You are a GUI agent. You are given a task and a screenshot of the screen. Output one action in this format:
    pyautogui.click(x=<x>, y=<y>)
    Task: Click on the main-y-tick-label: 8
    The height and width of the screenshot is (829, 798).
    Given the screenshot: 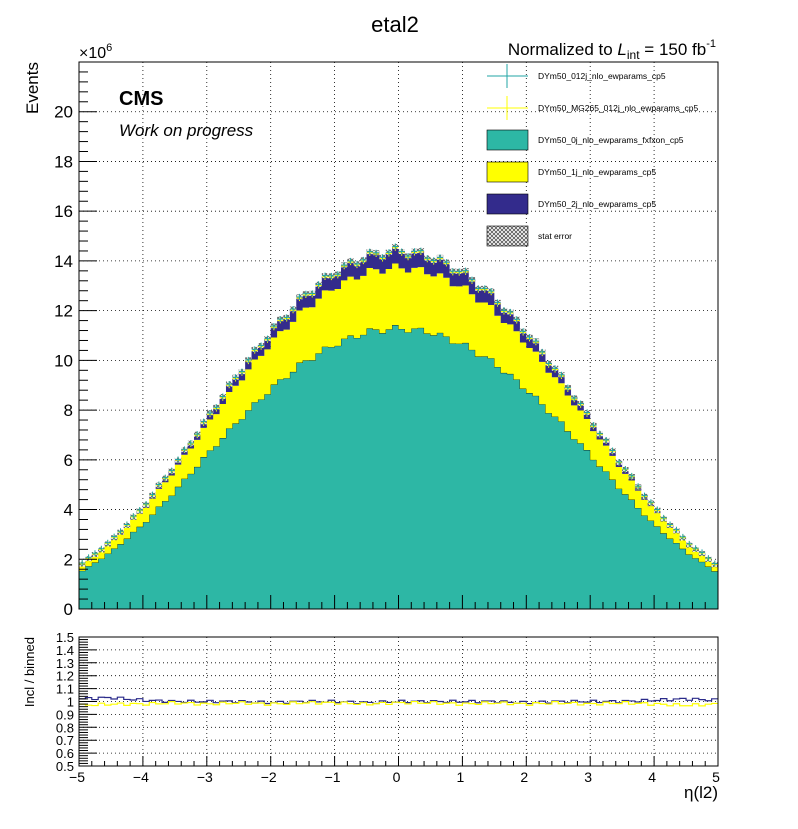 What is the action you would take?
    pyautogui.click(x=68, y=410)
    